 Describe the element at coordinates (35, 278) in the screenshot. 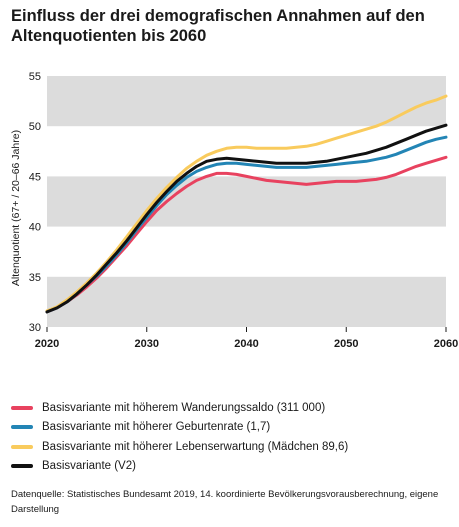

I see `y-tick-label: 35` at that location.